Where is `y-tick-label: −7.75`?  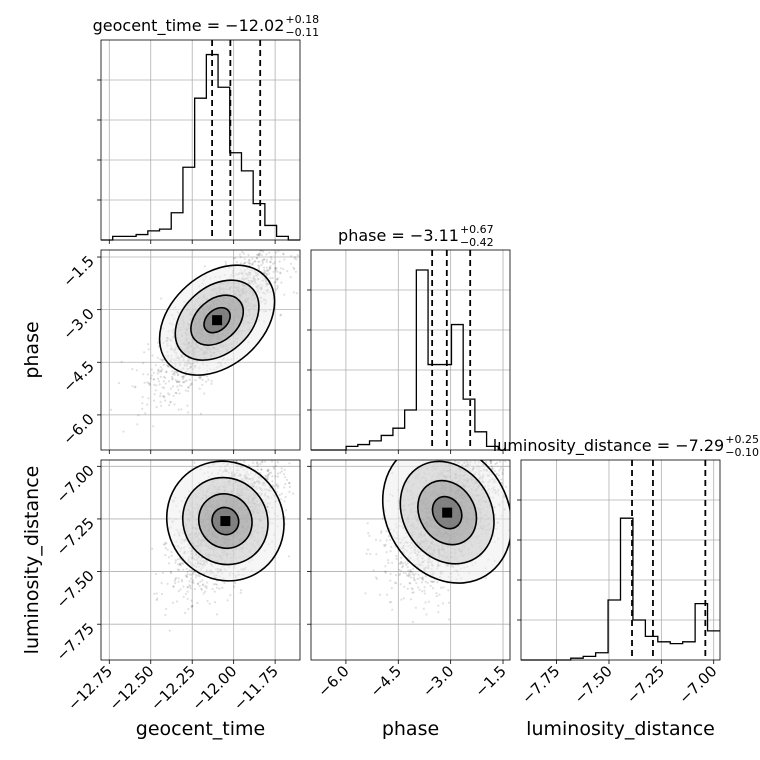
y-tick-label: −7.75 is located at coordinates (75, 641).